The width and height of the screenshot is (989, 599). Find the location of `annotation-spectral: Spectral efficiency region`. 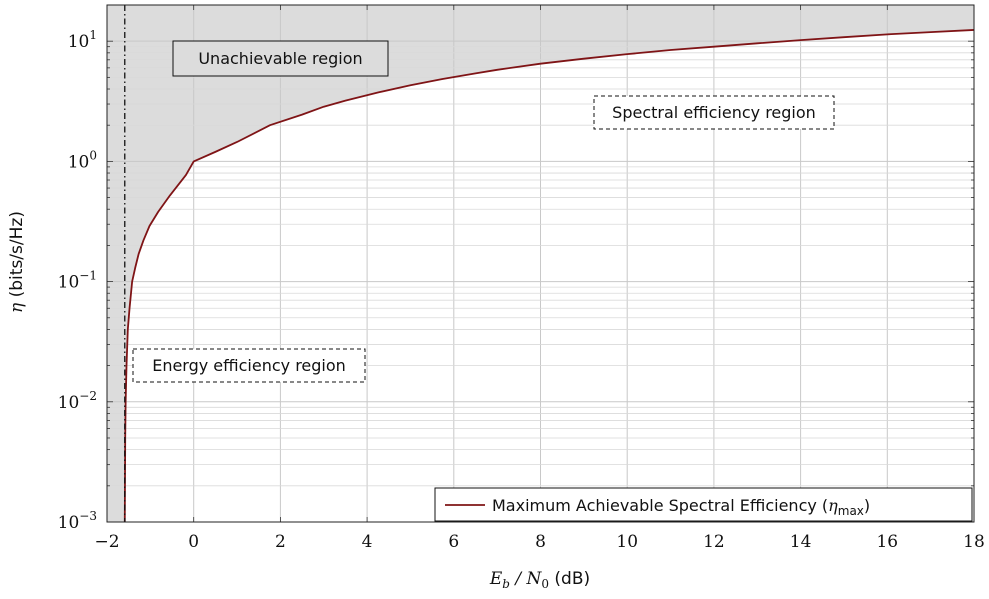

annotation-spectral: Spectral efficiency region is located at coordinates (714, 112).